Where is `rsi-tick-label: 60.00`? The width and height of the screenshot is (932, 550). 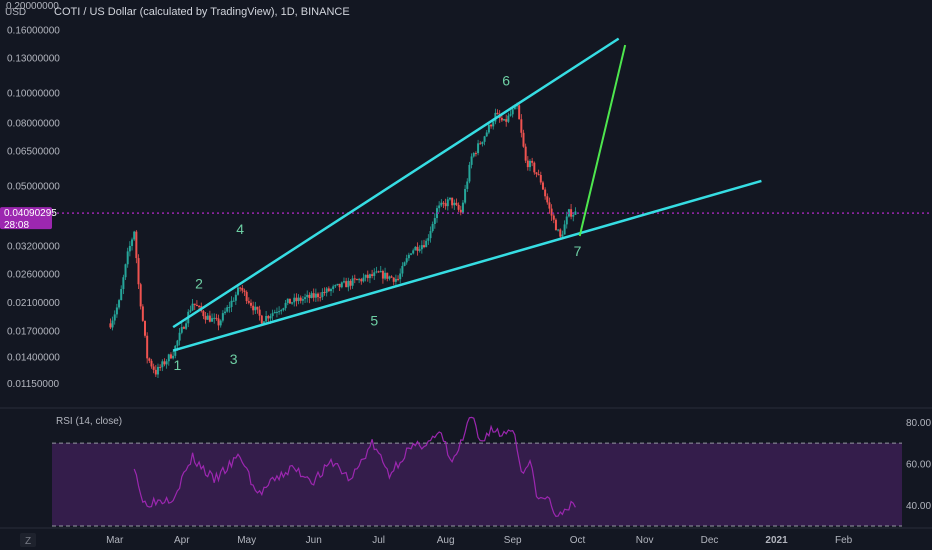
rsi-tick-label: 60.00 is located at coordinates (918, 464).